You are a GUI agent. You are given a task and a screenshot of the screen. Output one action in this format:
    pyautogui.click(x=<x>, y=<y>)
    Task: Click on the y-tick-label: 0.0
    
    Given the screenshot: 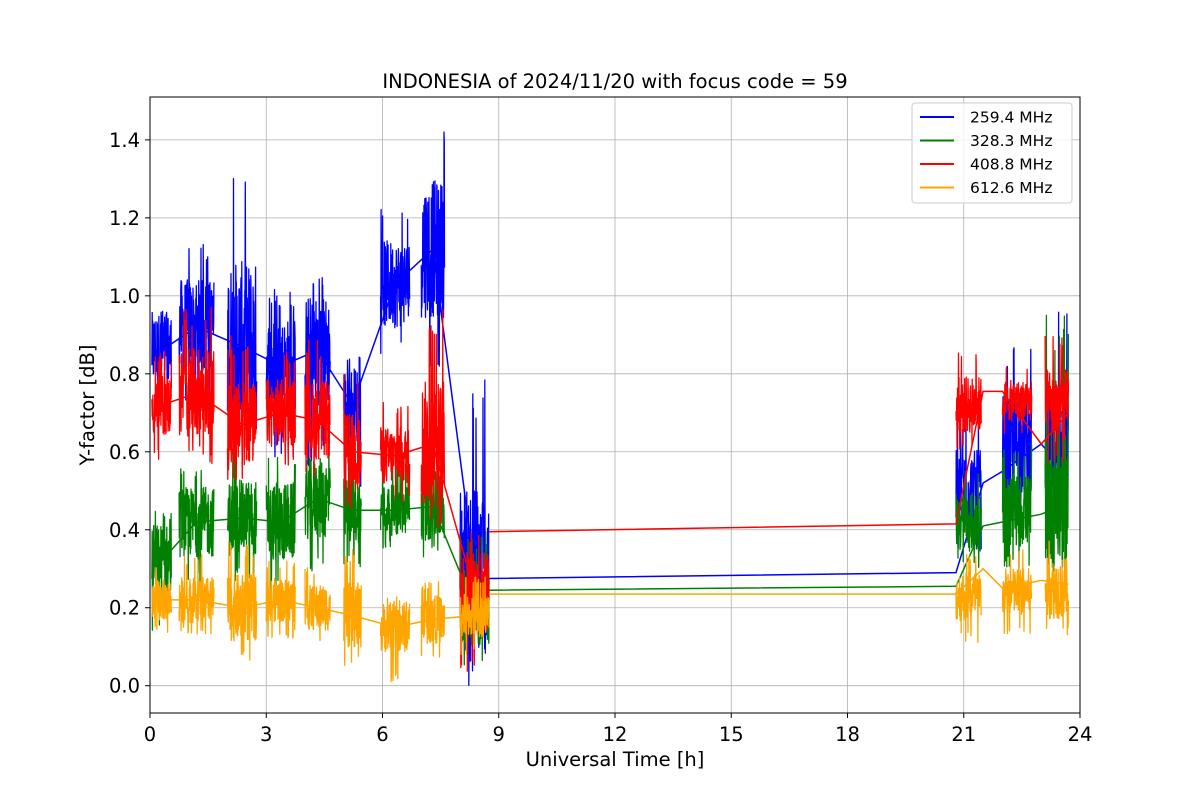 What is the action you would take?
    pyautogui.click(x=124, y=686)
    